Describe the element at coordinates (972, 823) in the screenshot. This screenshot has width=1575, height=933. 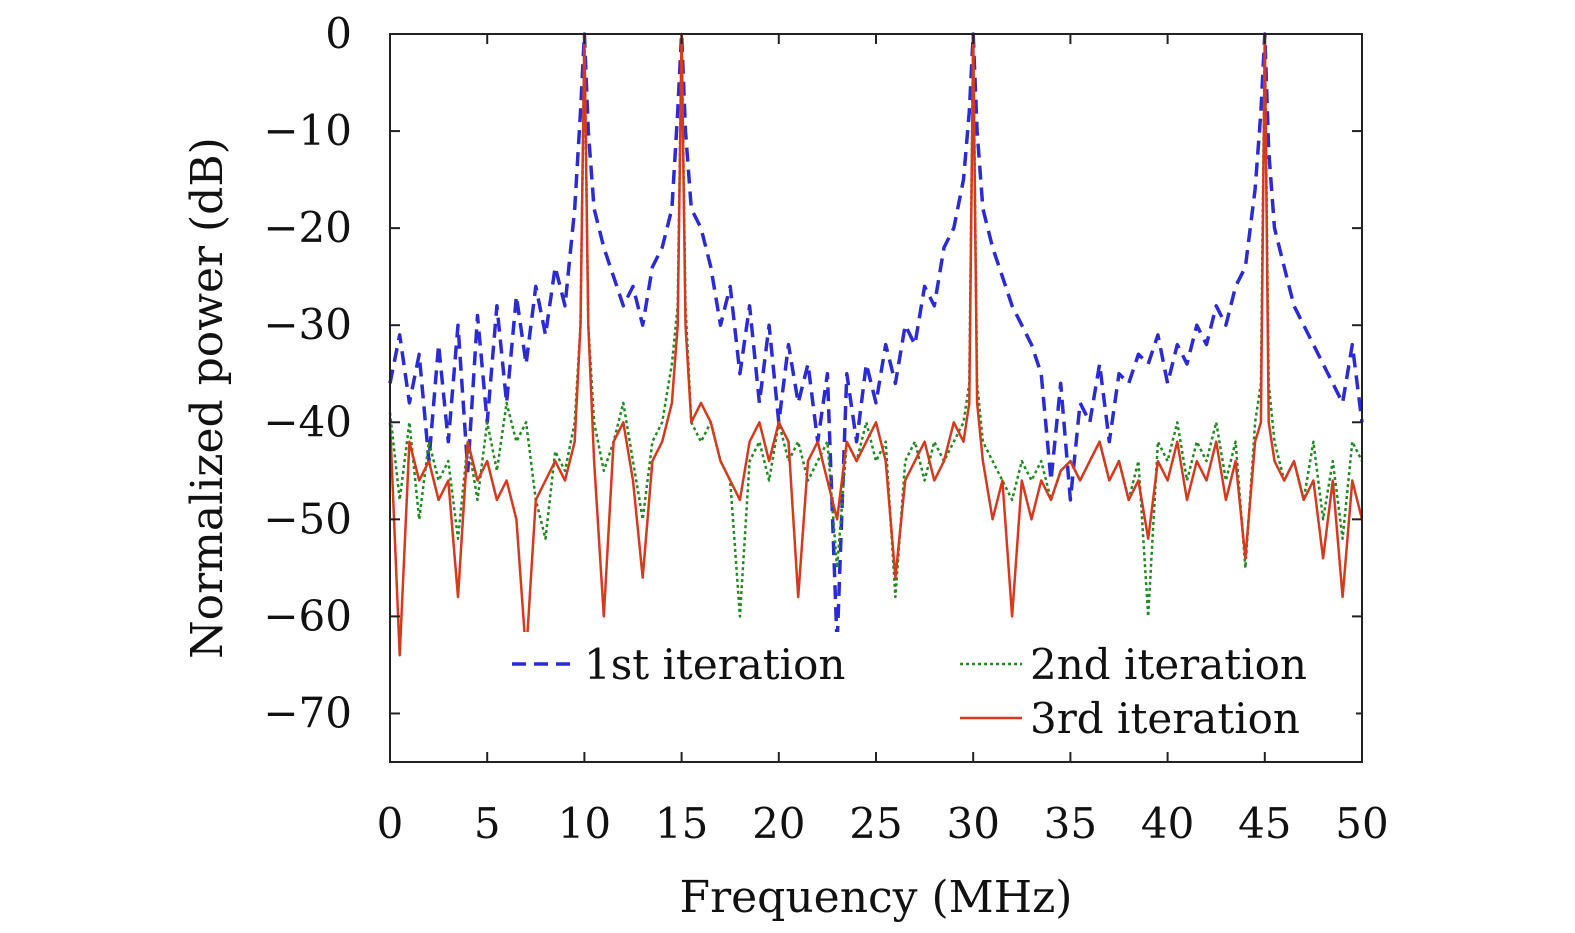
I see `x-tick-label: 30` at that location.